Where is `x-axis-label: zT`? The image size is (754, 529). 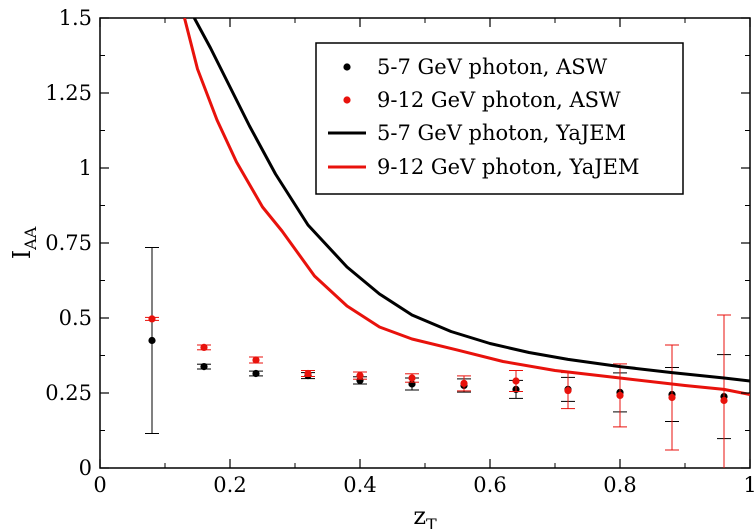
x-axis-label: zT is located at coordinates (425, 515).